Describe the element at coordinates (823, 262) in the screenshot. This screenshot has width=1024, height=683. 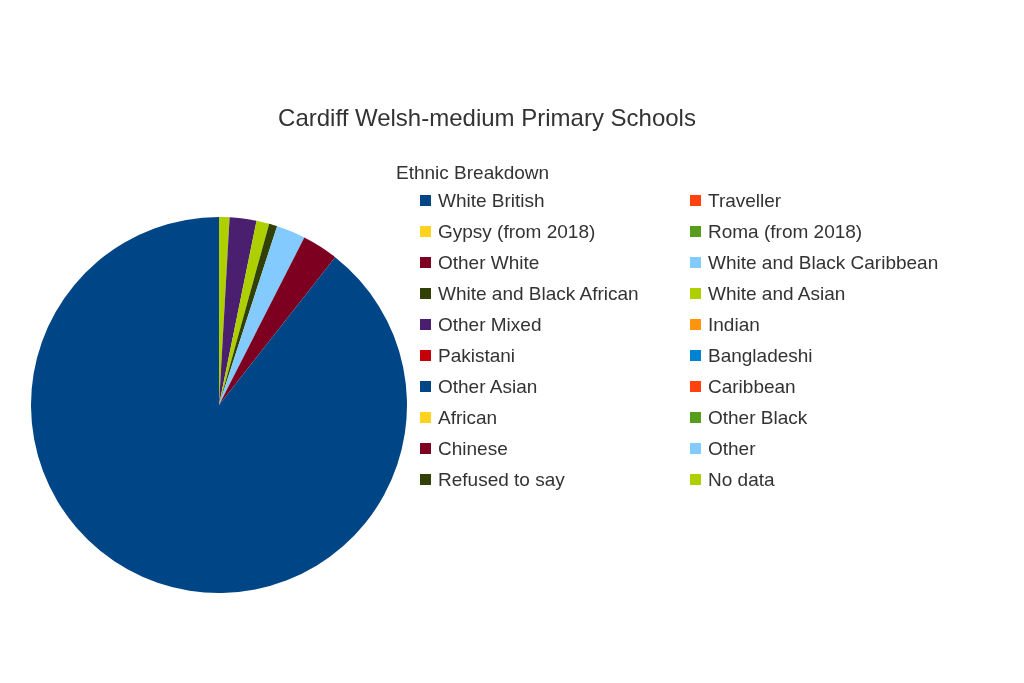
I see `legend-label: White and Black Caribbean` at that location.